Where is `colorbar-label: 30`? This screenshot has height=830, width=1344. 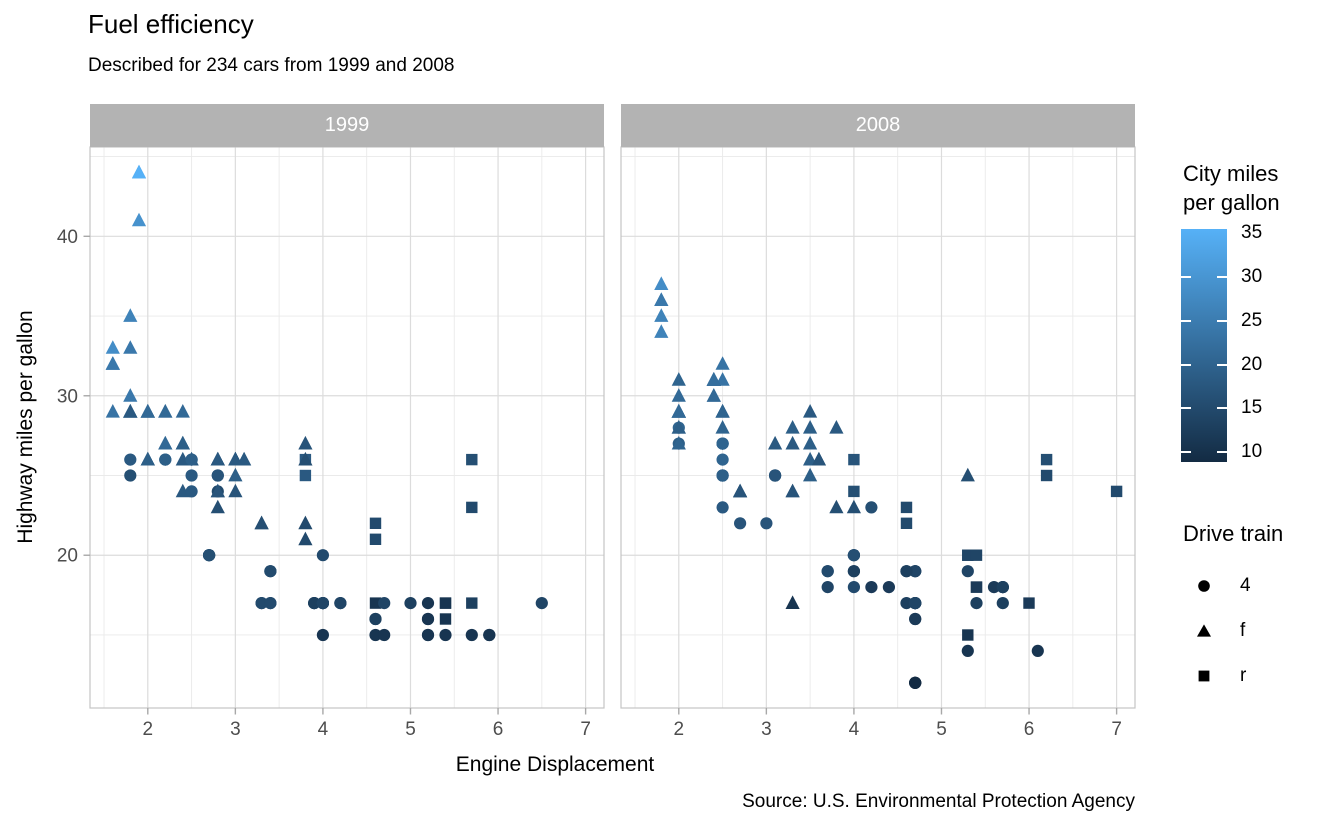 colorbar-label: 30 is located at coordinates (1252, 276).